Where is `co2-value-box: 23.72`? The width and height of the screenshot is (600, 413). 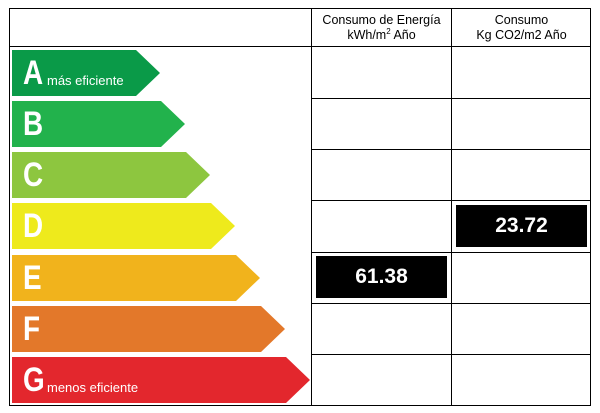
co2-value-box: 23.72 is located at coordinates (521, 226).